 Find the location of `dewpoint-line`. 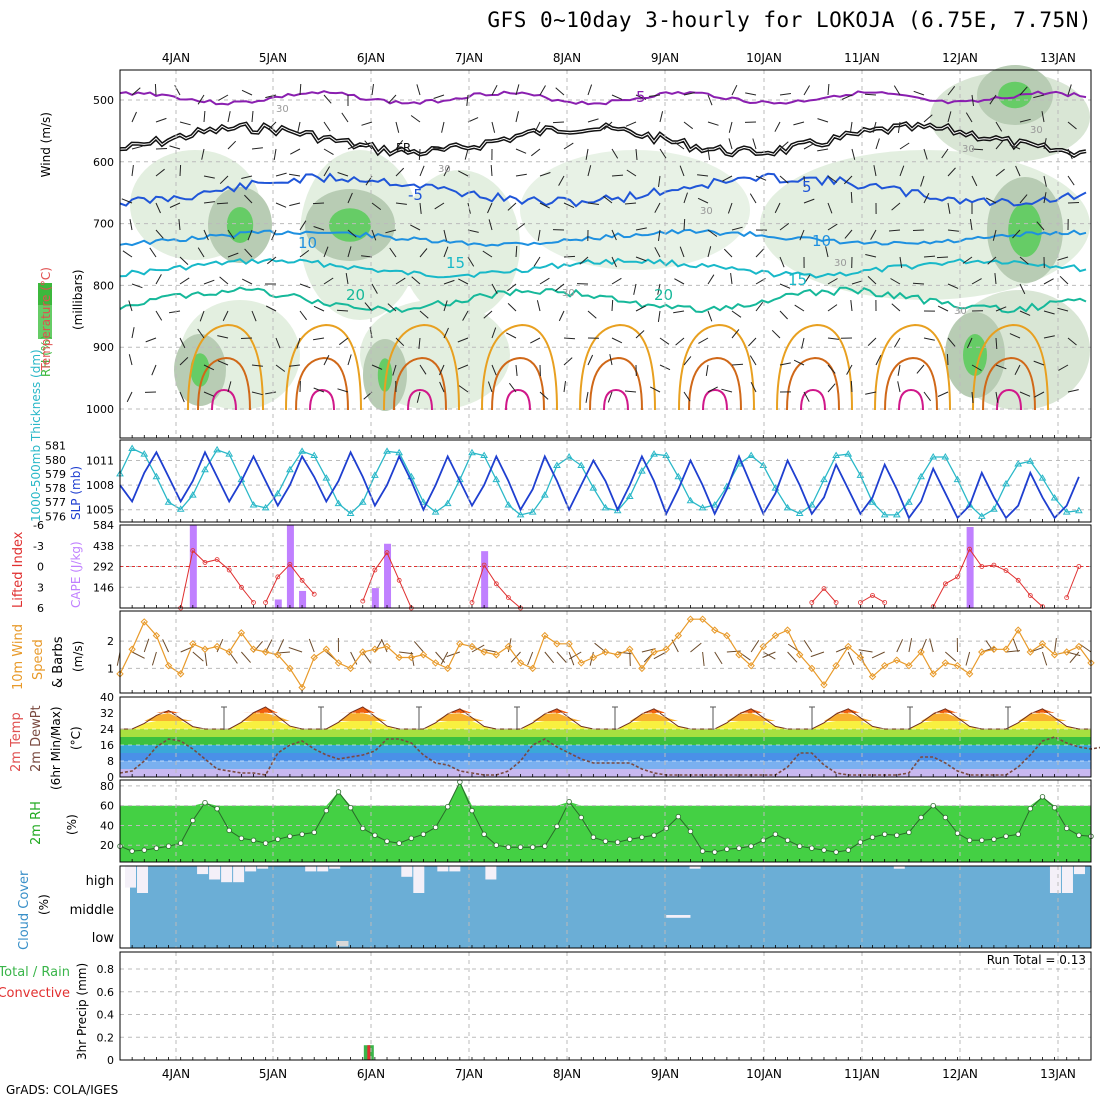

dewpoint-line is located at coordinates (609, 756).